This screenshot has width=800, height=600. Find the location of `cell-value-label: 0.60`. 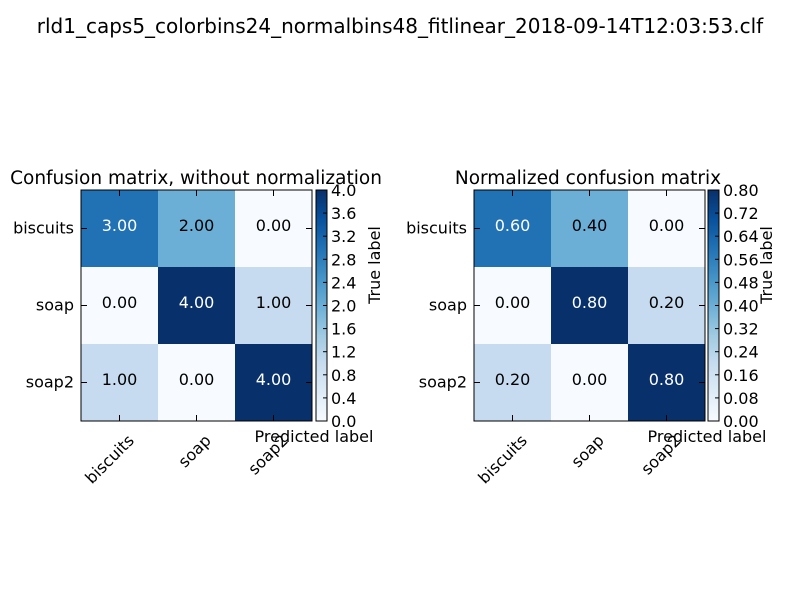

cell-value-label: 0.60 is located at coordinates (513, 225).